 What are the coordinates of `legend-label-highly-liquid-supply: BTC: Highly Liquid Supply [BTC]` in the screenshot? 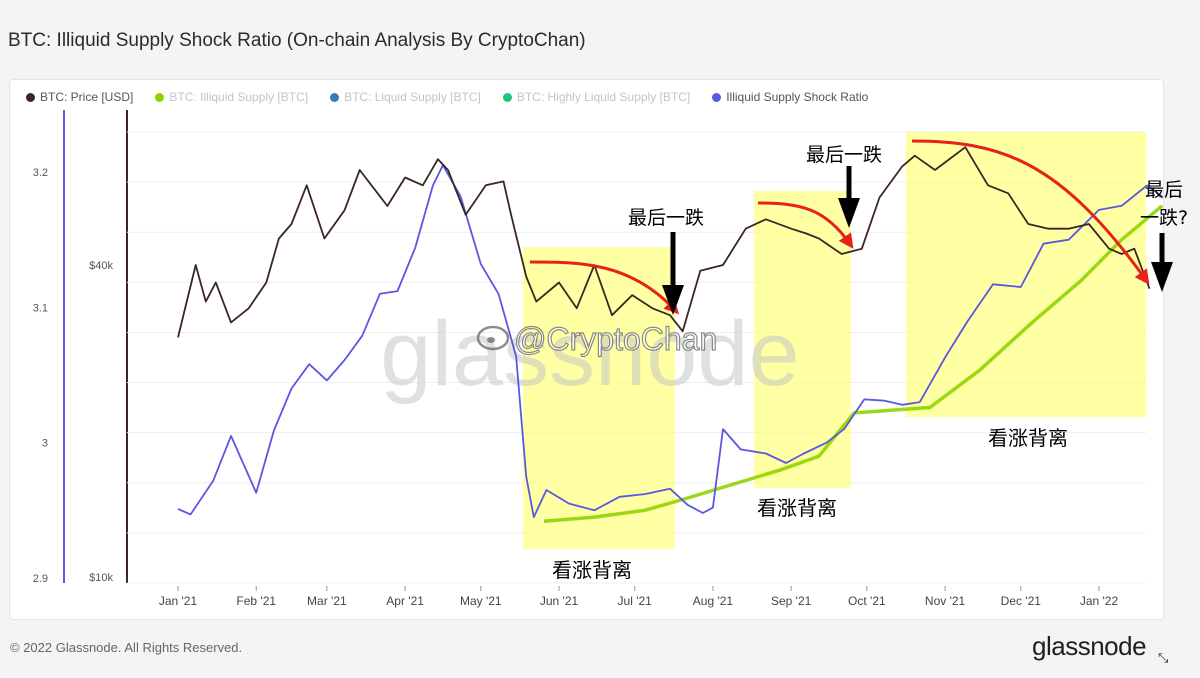 It's located at (603, 97).